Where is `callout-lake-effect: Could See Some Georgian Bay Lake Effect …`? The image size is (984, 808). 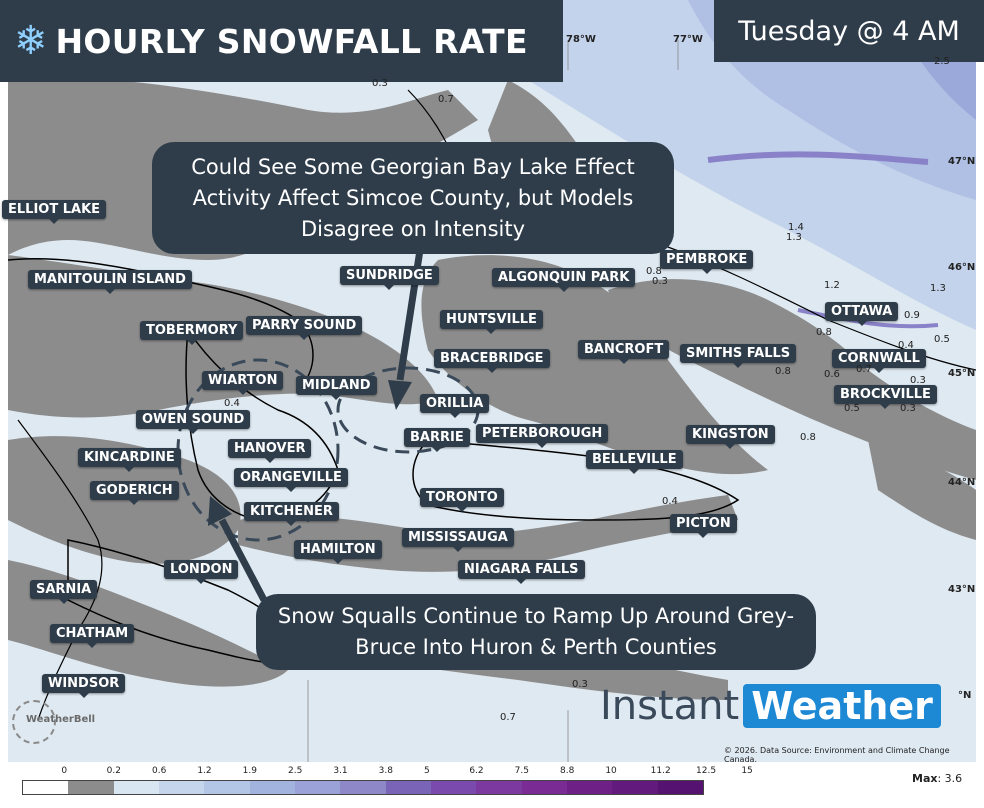 callout-lake-effect: Could See Some Georgian Bay Lake Effect … is located at coordinates (413, 198).